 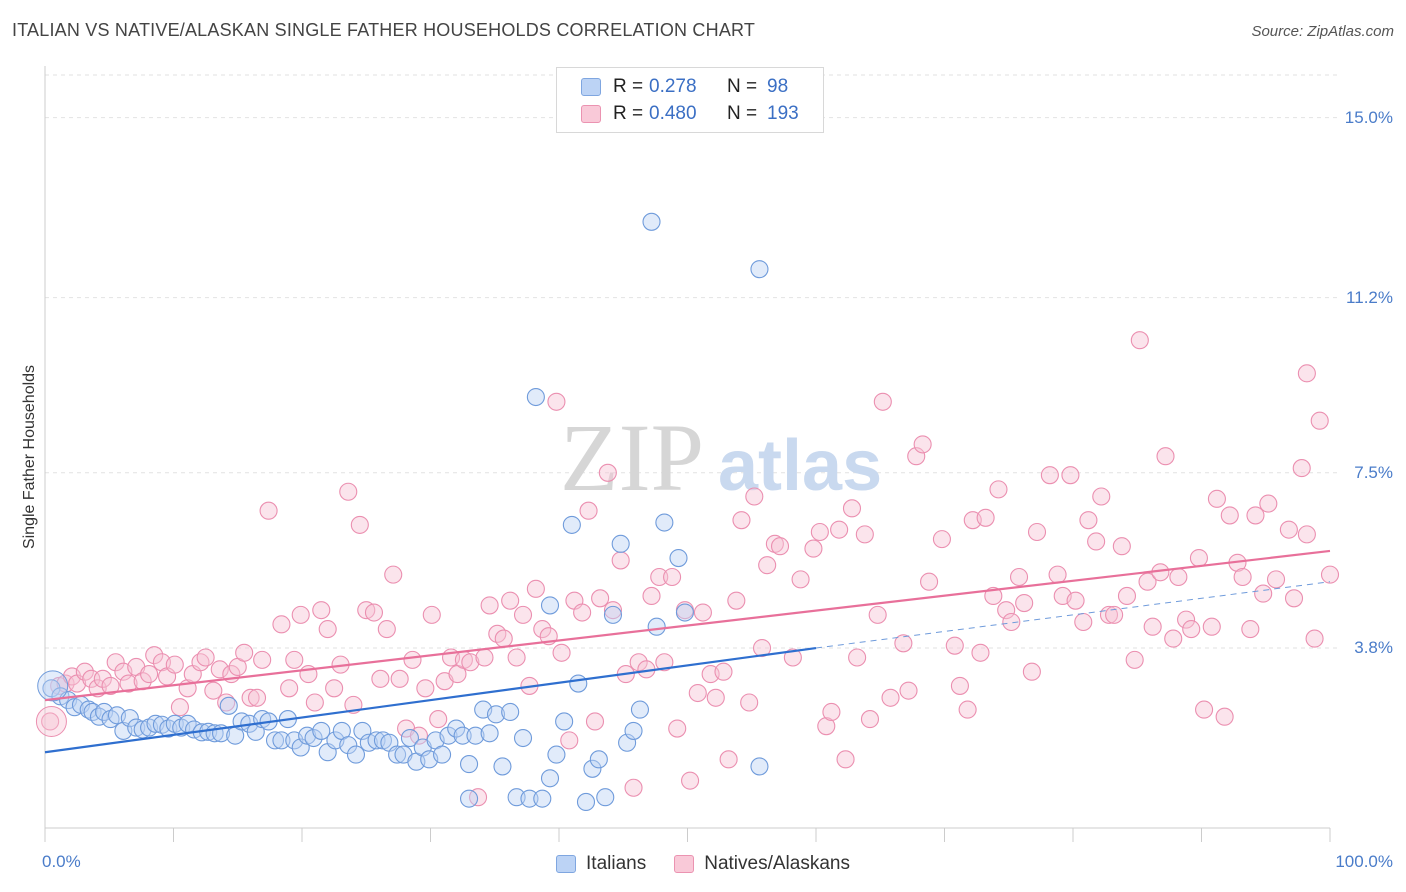 What do you see at coordinates (742, 113) in the screenshot?
I see `n-label: N =` at bounding box center [742, 113].